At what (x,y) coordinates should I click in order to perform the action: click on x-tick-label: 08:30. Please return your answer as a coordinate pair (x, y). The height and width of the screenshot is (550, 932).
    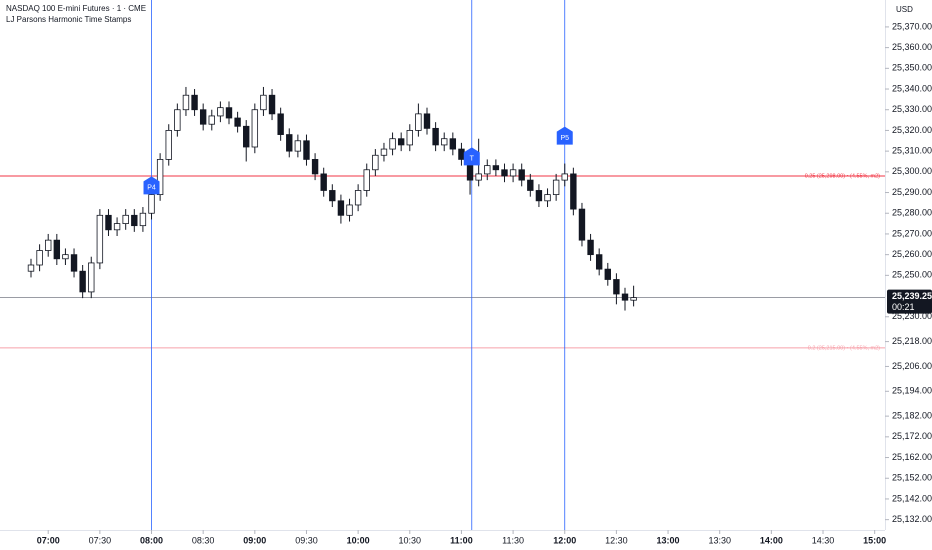
    Looking at the image, I should click on (203, 540).